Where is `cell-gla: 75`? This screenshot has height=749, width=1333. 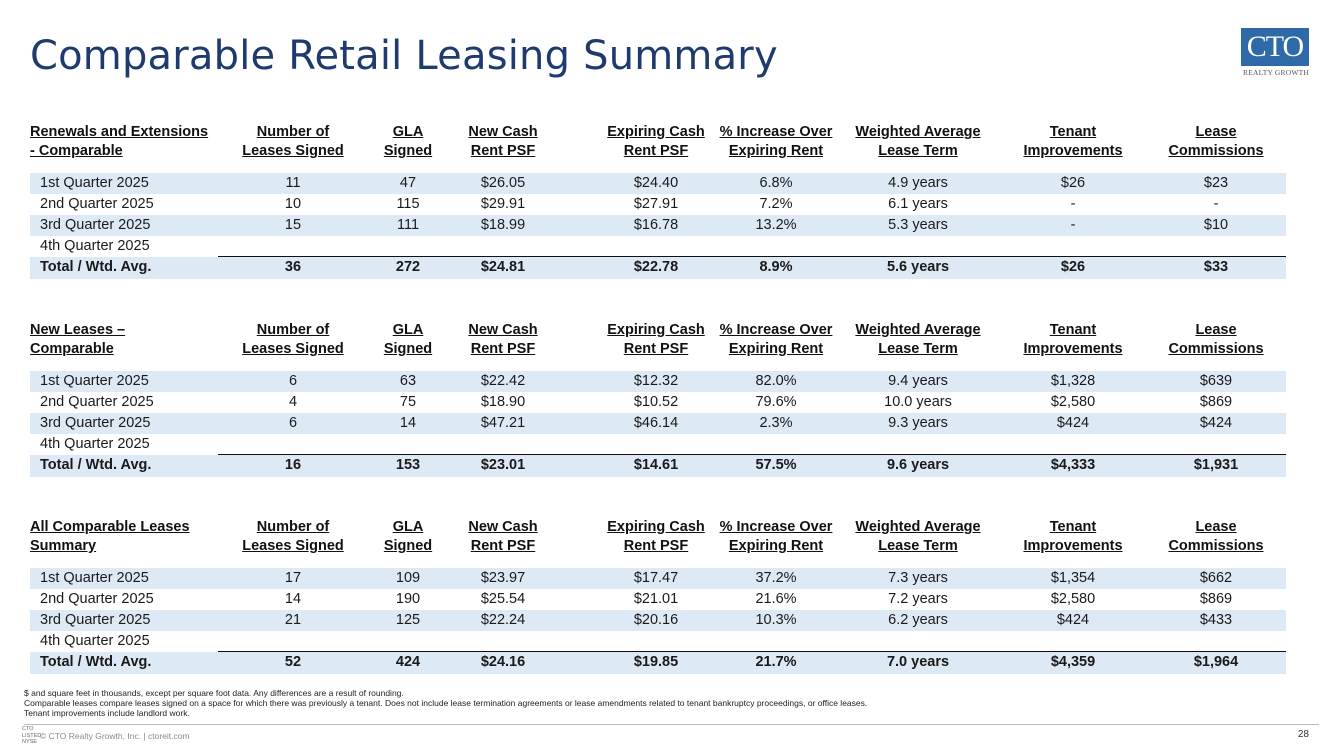 cell-gla: 75 is located at coordinates (408, 402).